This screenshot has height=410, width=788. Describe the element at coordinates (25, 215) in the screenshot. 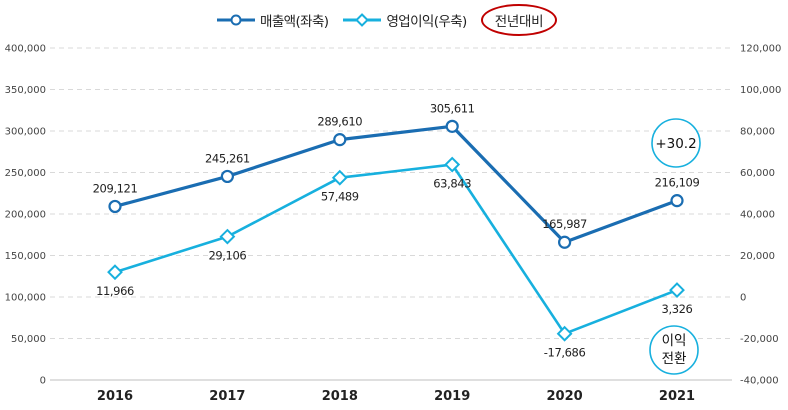

I see `y-left-tick-label: 200,000` at that location.